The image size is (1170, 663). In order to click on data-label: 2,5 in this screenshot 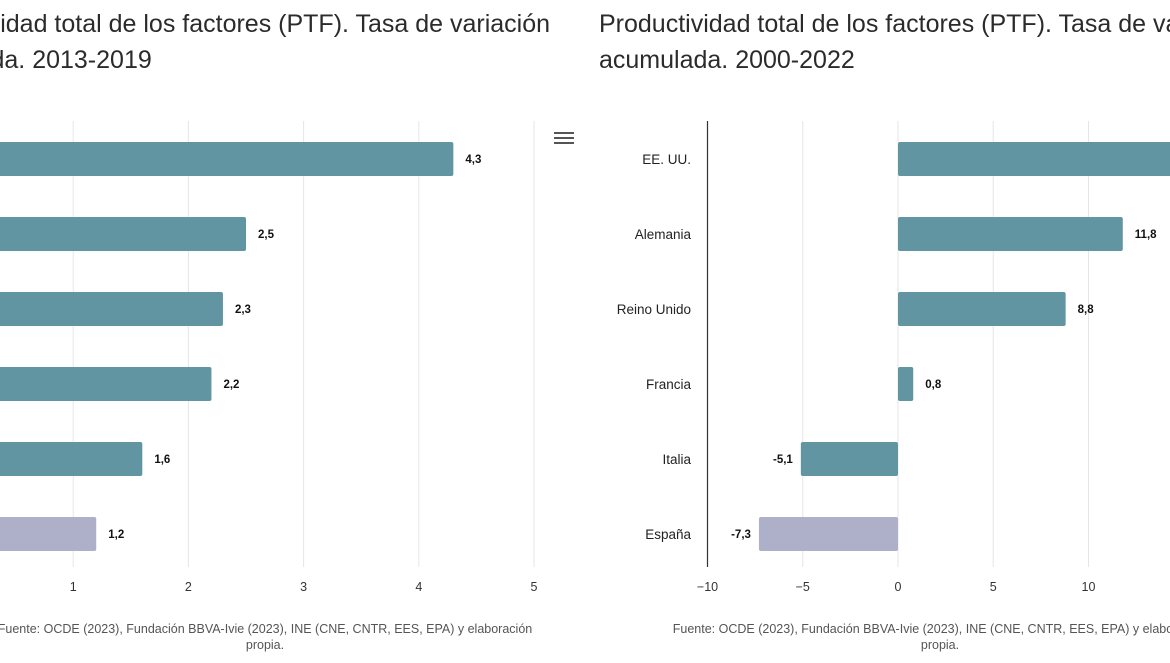, I will do `click(266, 235)`.